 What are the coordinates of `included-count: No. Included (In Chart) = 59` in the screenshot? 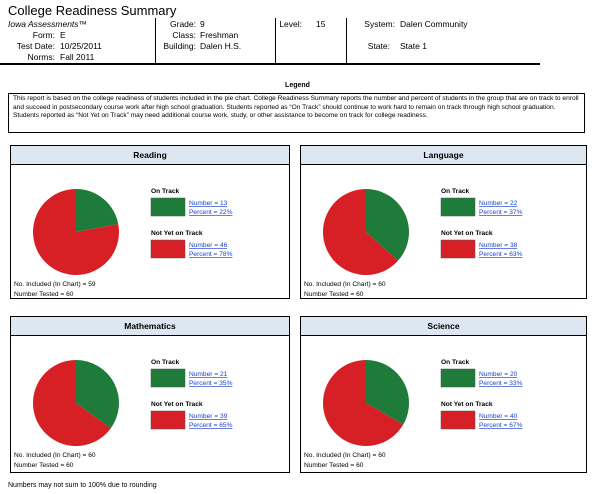 It's located at (55, 284).